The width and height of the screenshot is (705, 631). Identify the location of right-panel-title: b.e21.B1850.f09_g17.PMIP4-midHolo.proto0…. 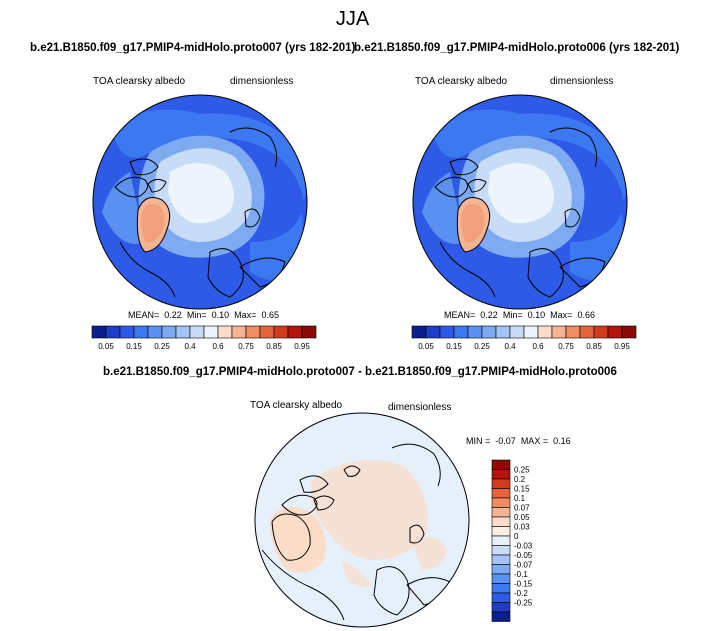
(517, 48).